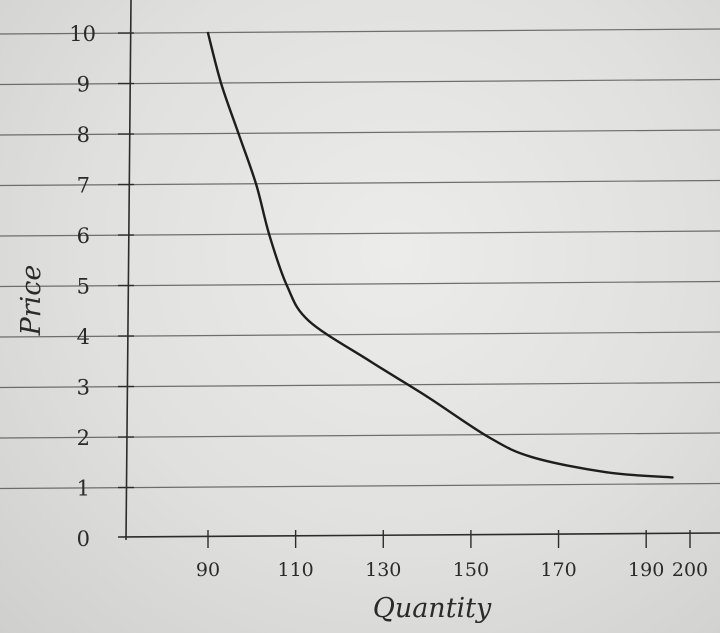 Image resolution: width=720 pixels, height=633 pixels. I want to click on y-tick-label: 2, so click(83, 438).